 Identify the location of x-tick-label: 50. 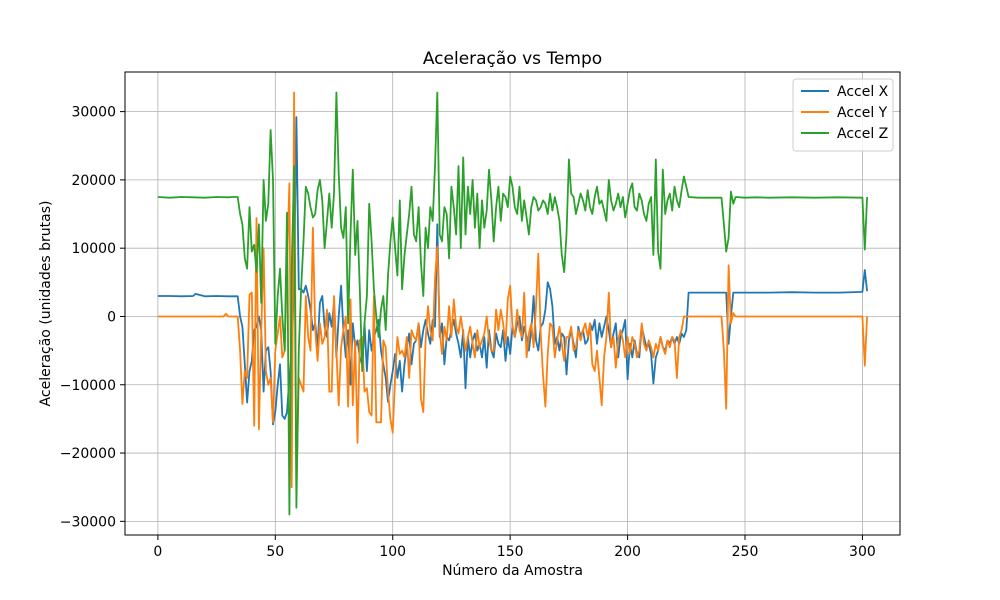
(275, 552).